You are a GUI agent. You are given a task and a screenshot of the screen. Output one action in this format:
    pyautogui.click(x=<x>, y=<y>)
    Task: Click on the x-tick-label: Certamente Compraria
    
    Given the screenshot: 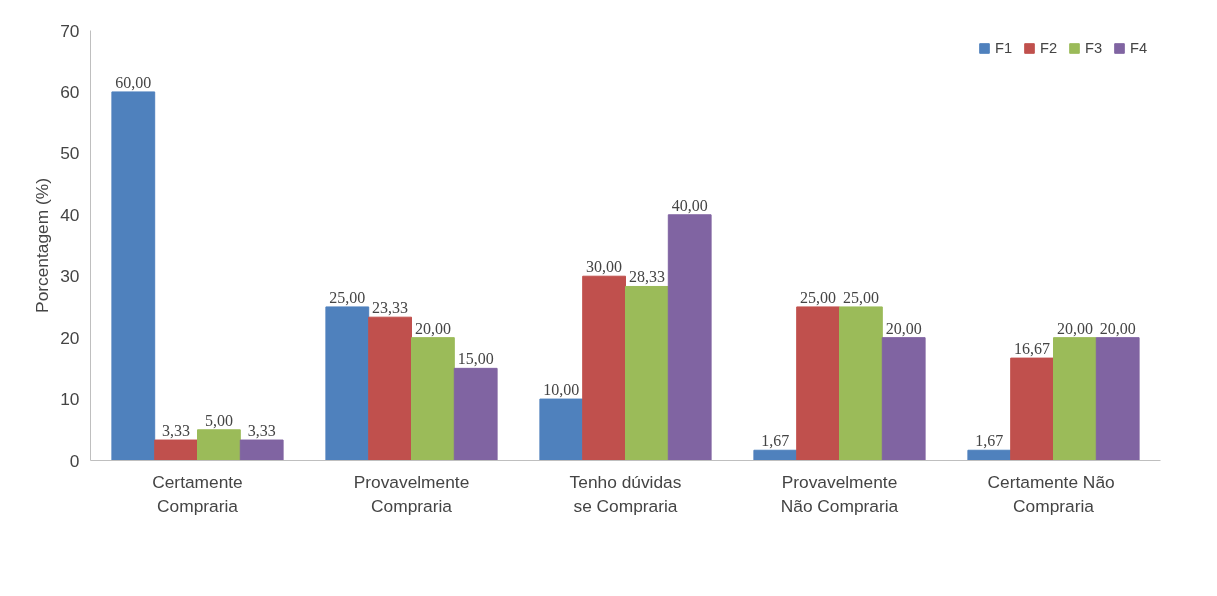 What is the action you would take?
    pyautogui.click(x=197, y=493)
    